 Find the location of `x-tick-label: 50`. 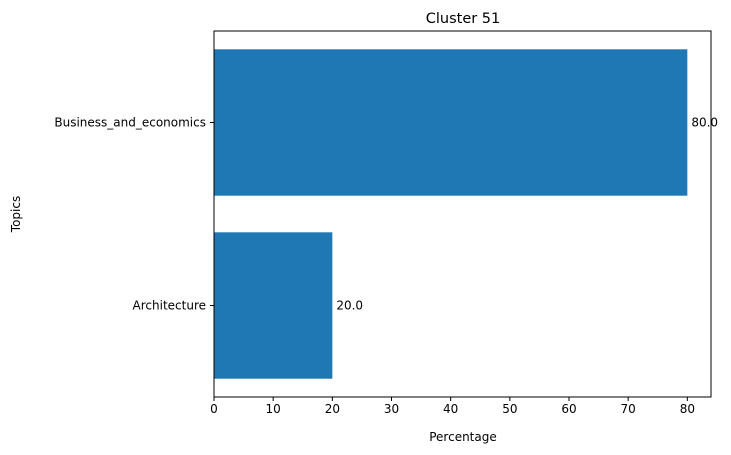

x-tick-label: 50 is located at coordinates (509, 409).